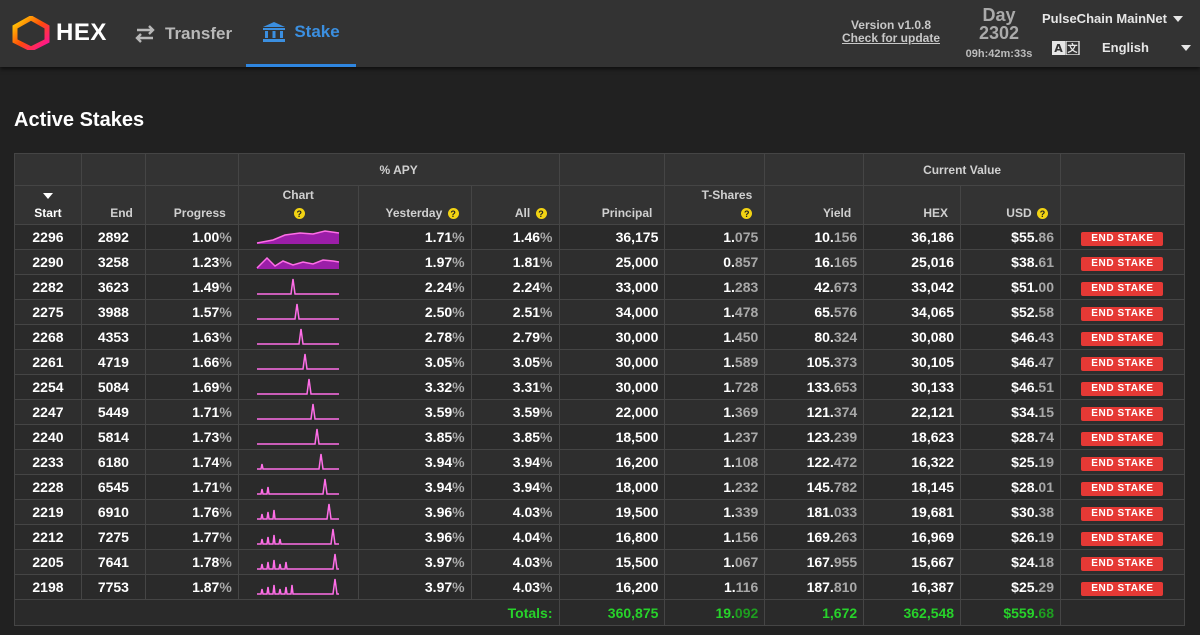 The height and width of the screenshot is (635, 1200). I want to click on cell-all: 4.04%, so click(515, 537).